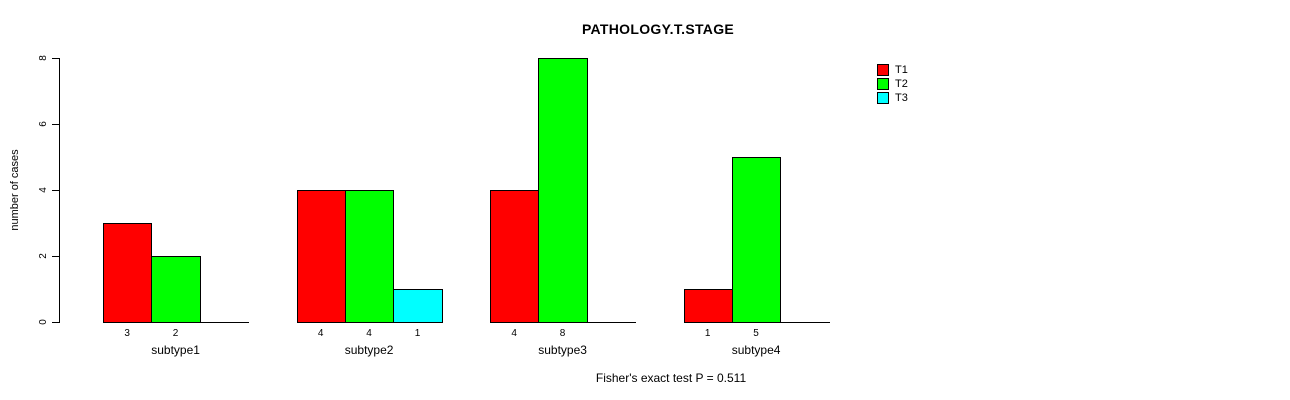 The width and height of the screenshot is (1290, 400). What do you see at coordinates (176, 289) in the screenshot?
I see `bar-T2-subtype1` at bounding box center [176, 289].